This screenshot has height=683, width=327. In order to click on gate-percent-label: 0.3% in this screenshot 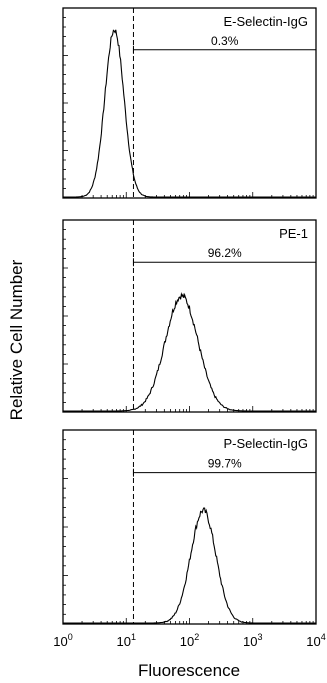, I will do `click(225, 41)`.